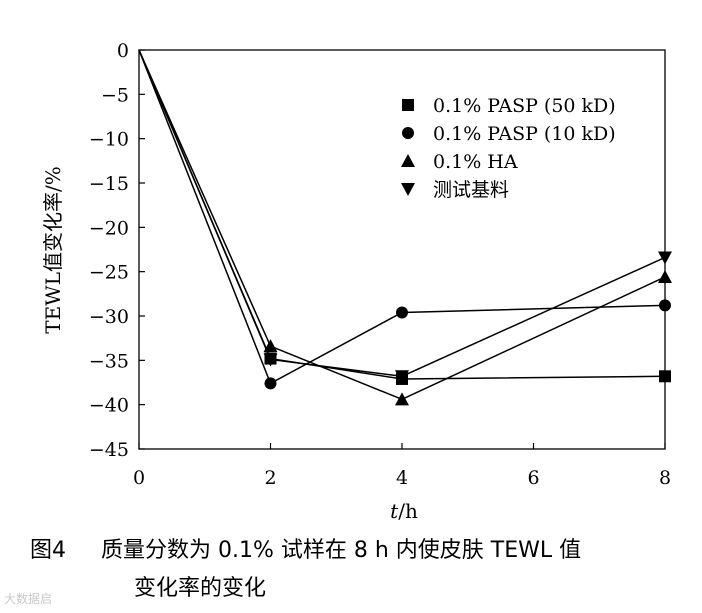 The height and width of the screenshot is (613, 702). Describe the element at coordinates (109, 317) in the screenshot. I see `y-tick-label: −30` at that location.